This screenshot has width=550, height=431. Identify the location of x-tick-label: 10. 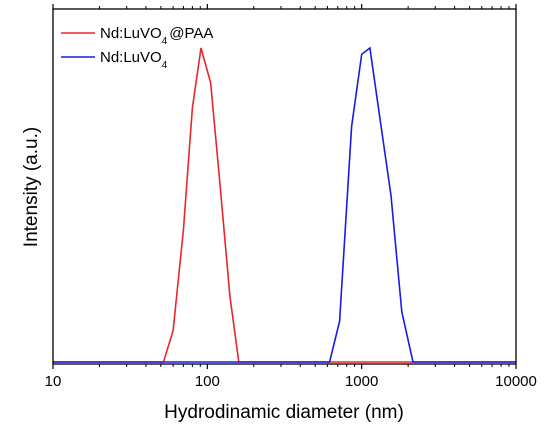
(53, 381).